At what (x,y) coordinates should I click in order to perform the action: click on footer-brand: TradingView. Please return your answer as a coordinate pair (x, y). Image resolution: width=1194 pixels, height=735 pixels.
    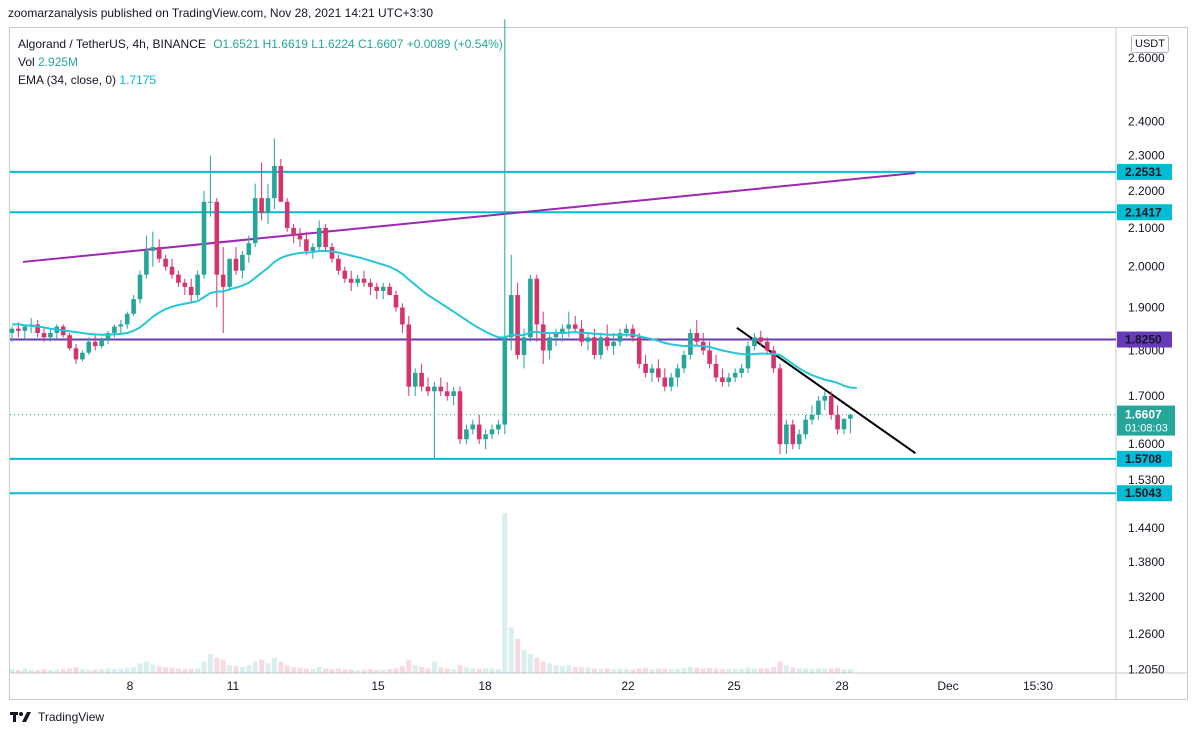
    Looking at the image, I should click on (71, 717).